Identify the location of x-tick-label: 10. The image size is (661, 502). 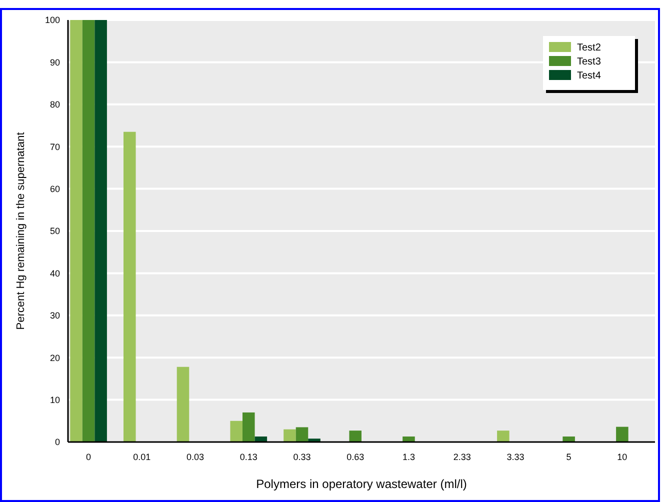
(622, 457).